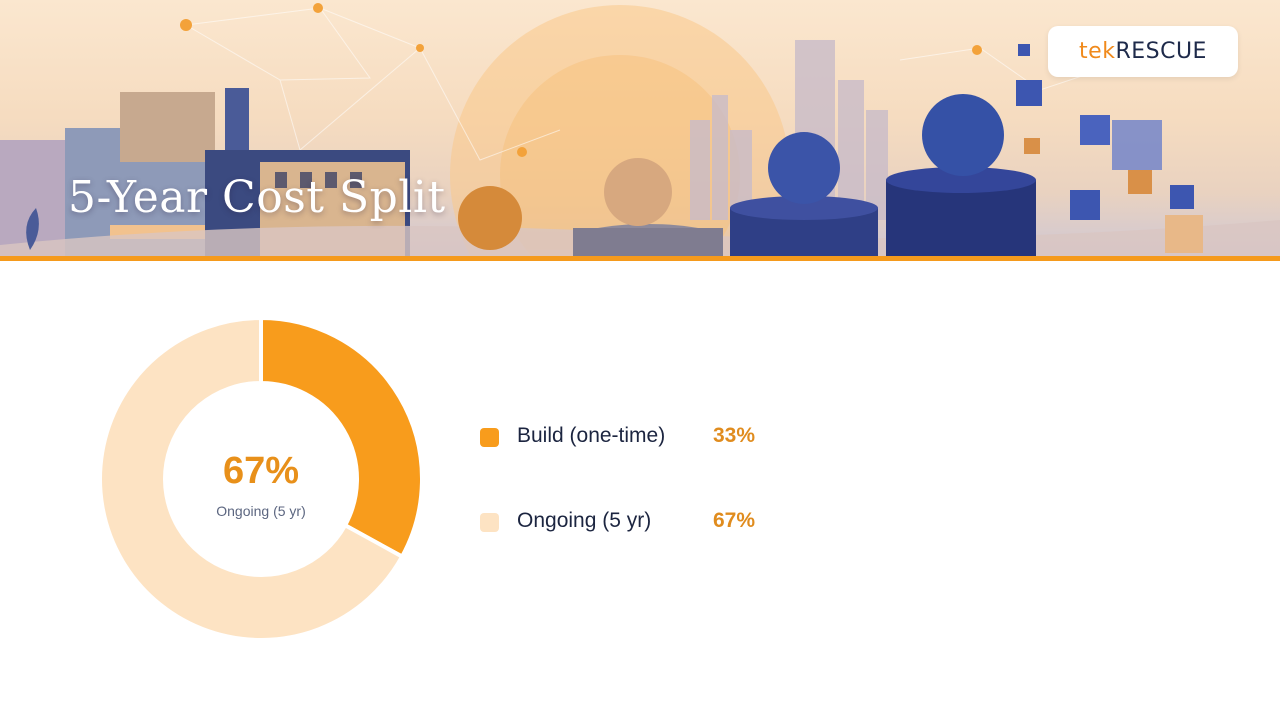 The height and width of the screenshot is (720, 1280). What do you see at coordinates (584, 520) in the screenshot?
I see `legend-label-ongoing: Ongoing (5 yr)` at bounding box center [584, 520].